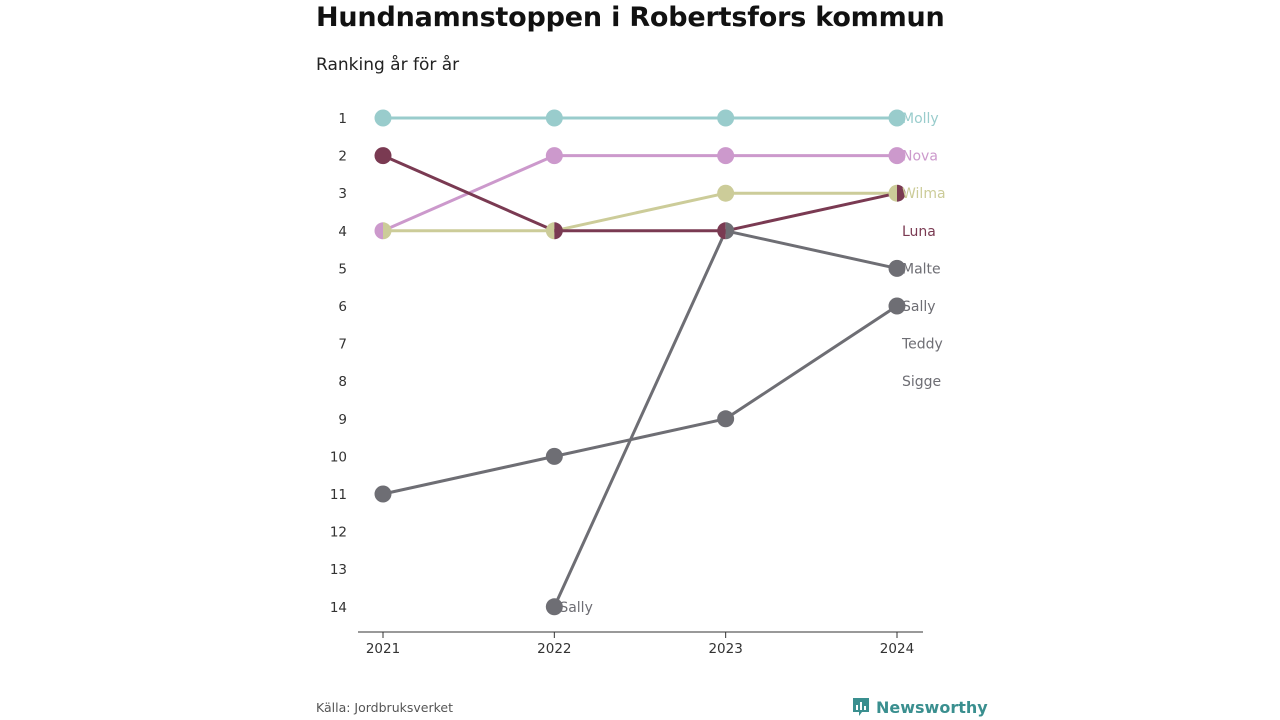 The width and height of the screenshot is (1280, 720). What do you see at coordinates (921, 269) in the screenshot?
I see `end-label-malte: Malte` at bounding box center [921, 269].